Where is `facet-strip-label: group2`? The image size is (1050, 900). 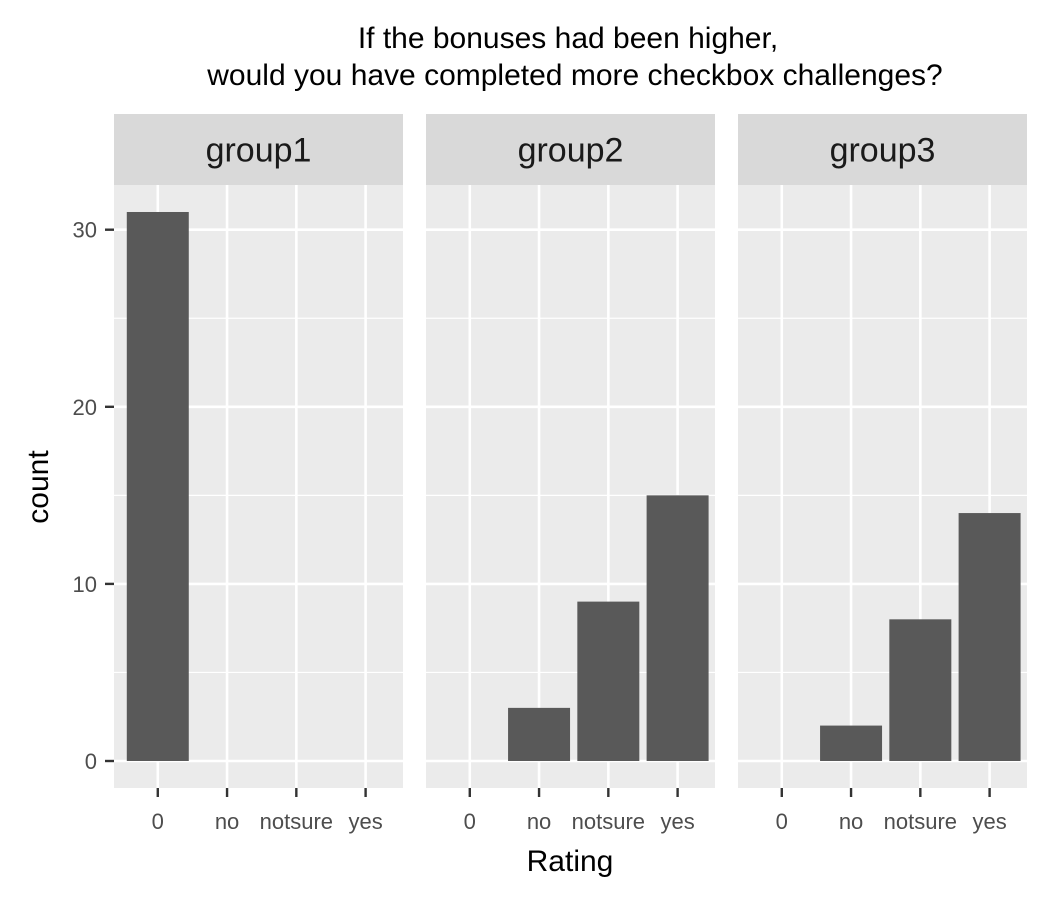 facet-strip-label: group2 is located at coordinates (571, 151).